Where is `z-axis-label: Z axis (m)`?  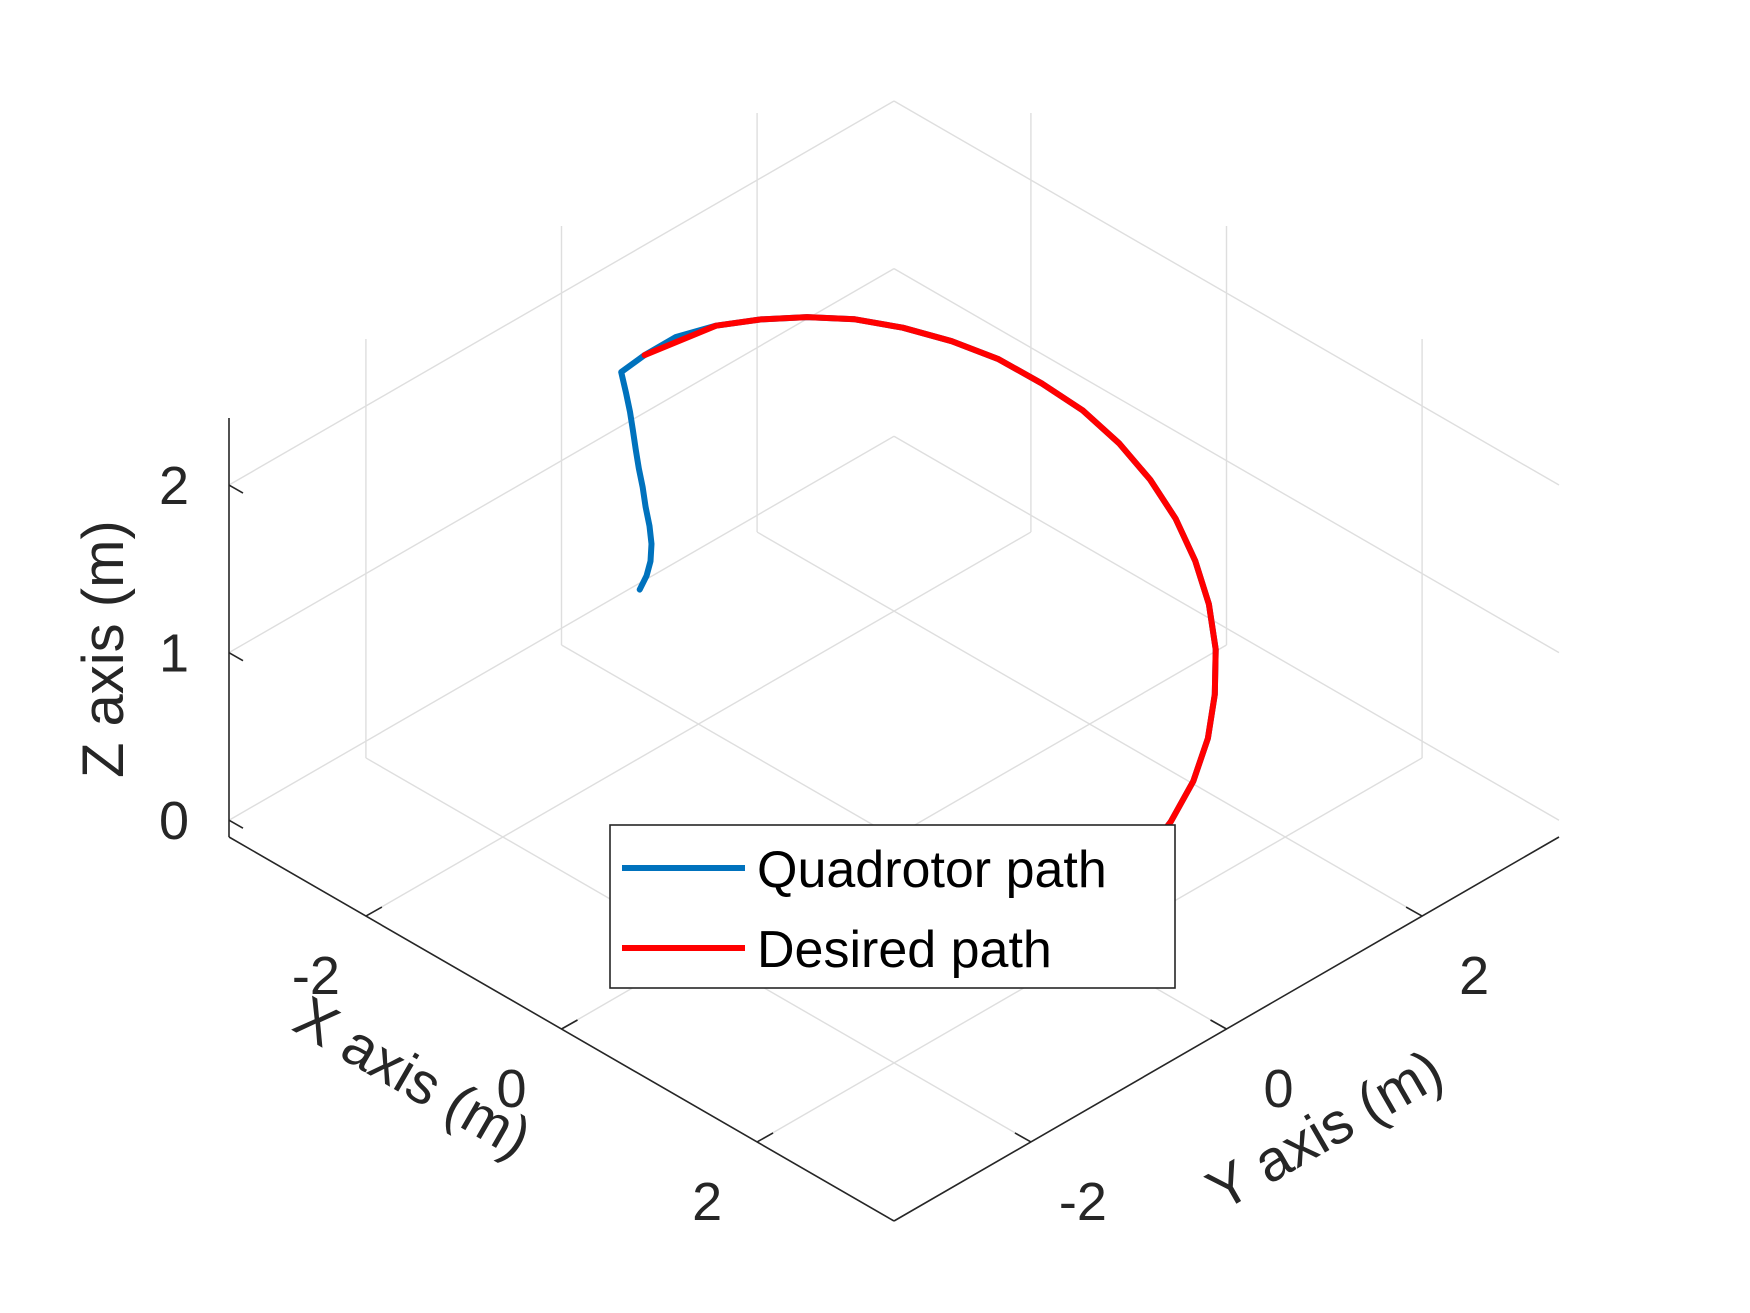 z-axis-label: Z axis (m) is located at coordinates (103, 649).